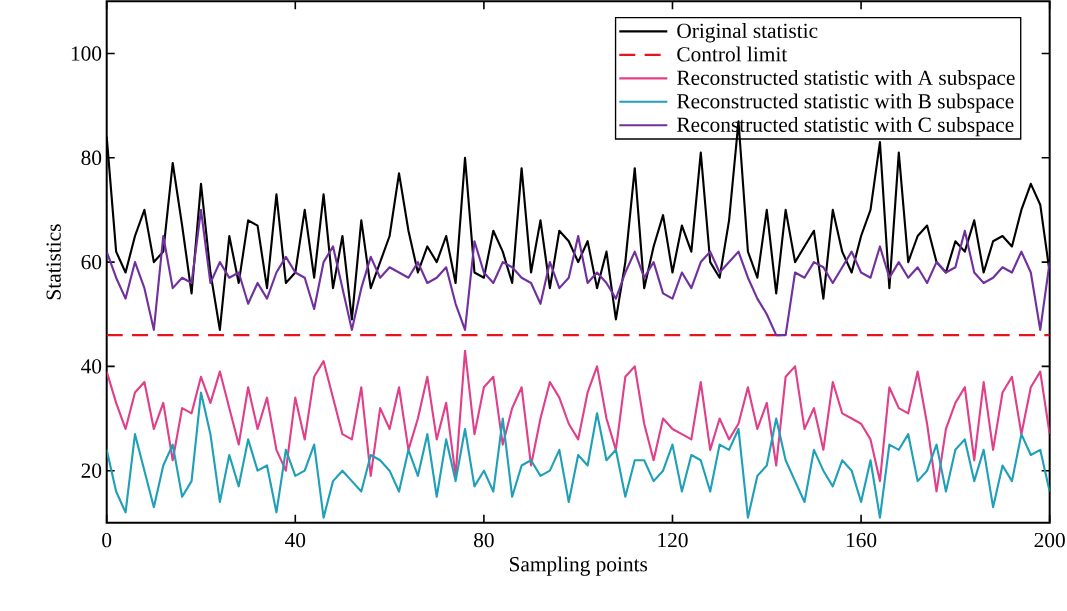 The image size is (1067, 611). I want to click on x-tick-label: 40, so click(295, 540).